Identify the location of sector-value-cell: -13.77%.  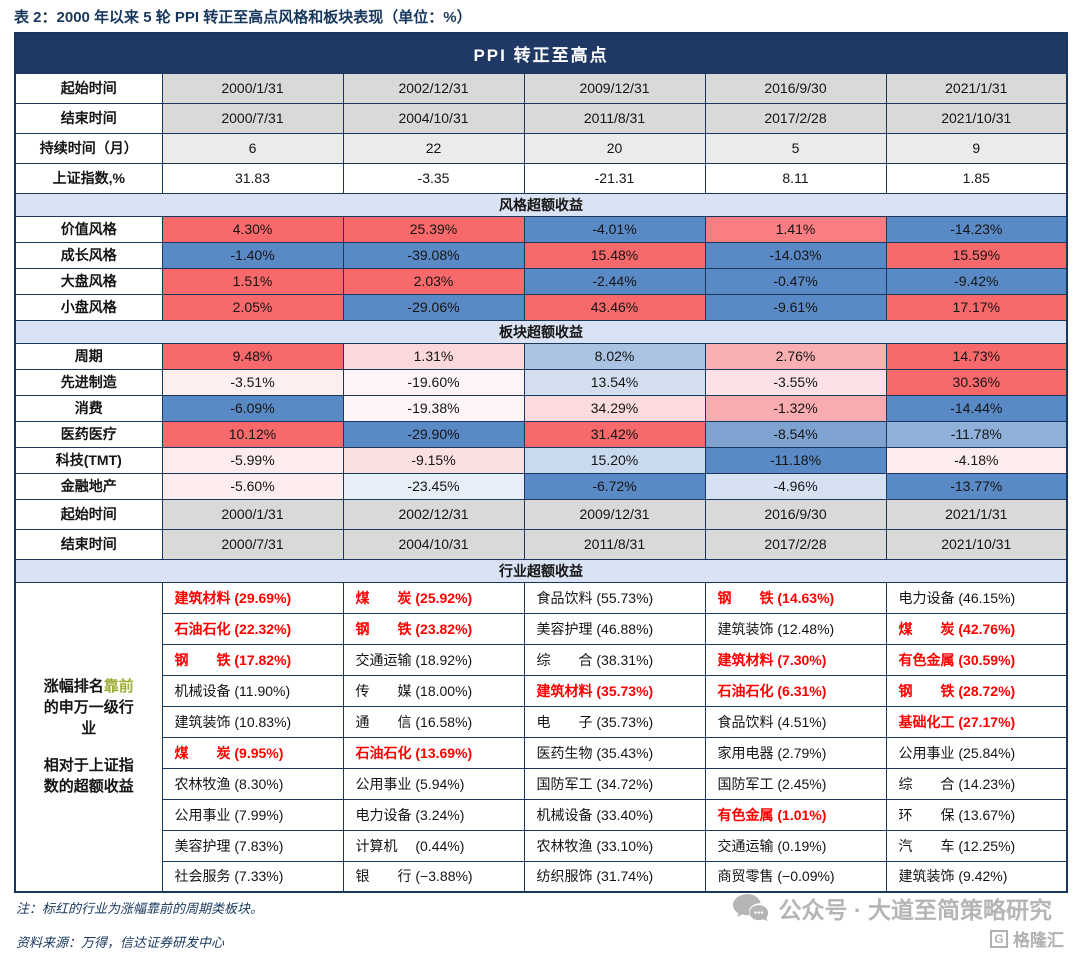
(976, 486).